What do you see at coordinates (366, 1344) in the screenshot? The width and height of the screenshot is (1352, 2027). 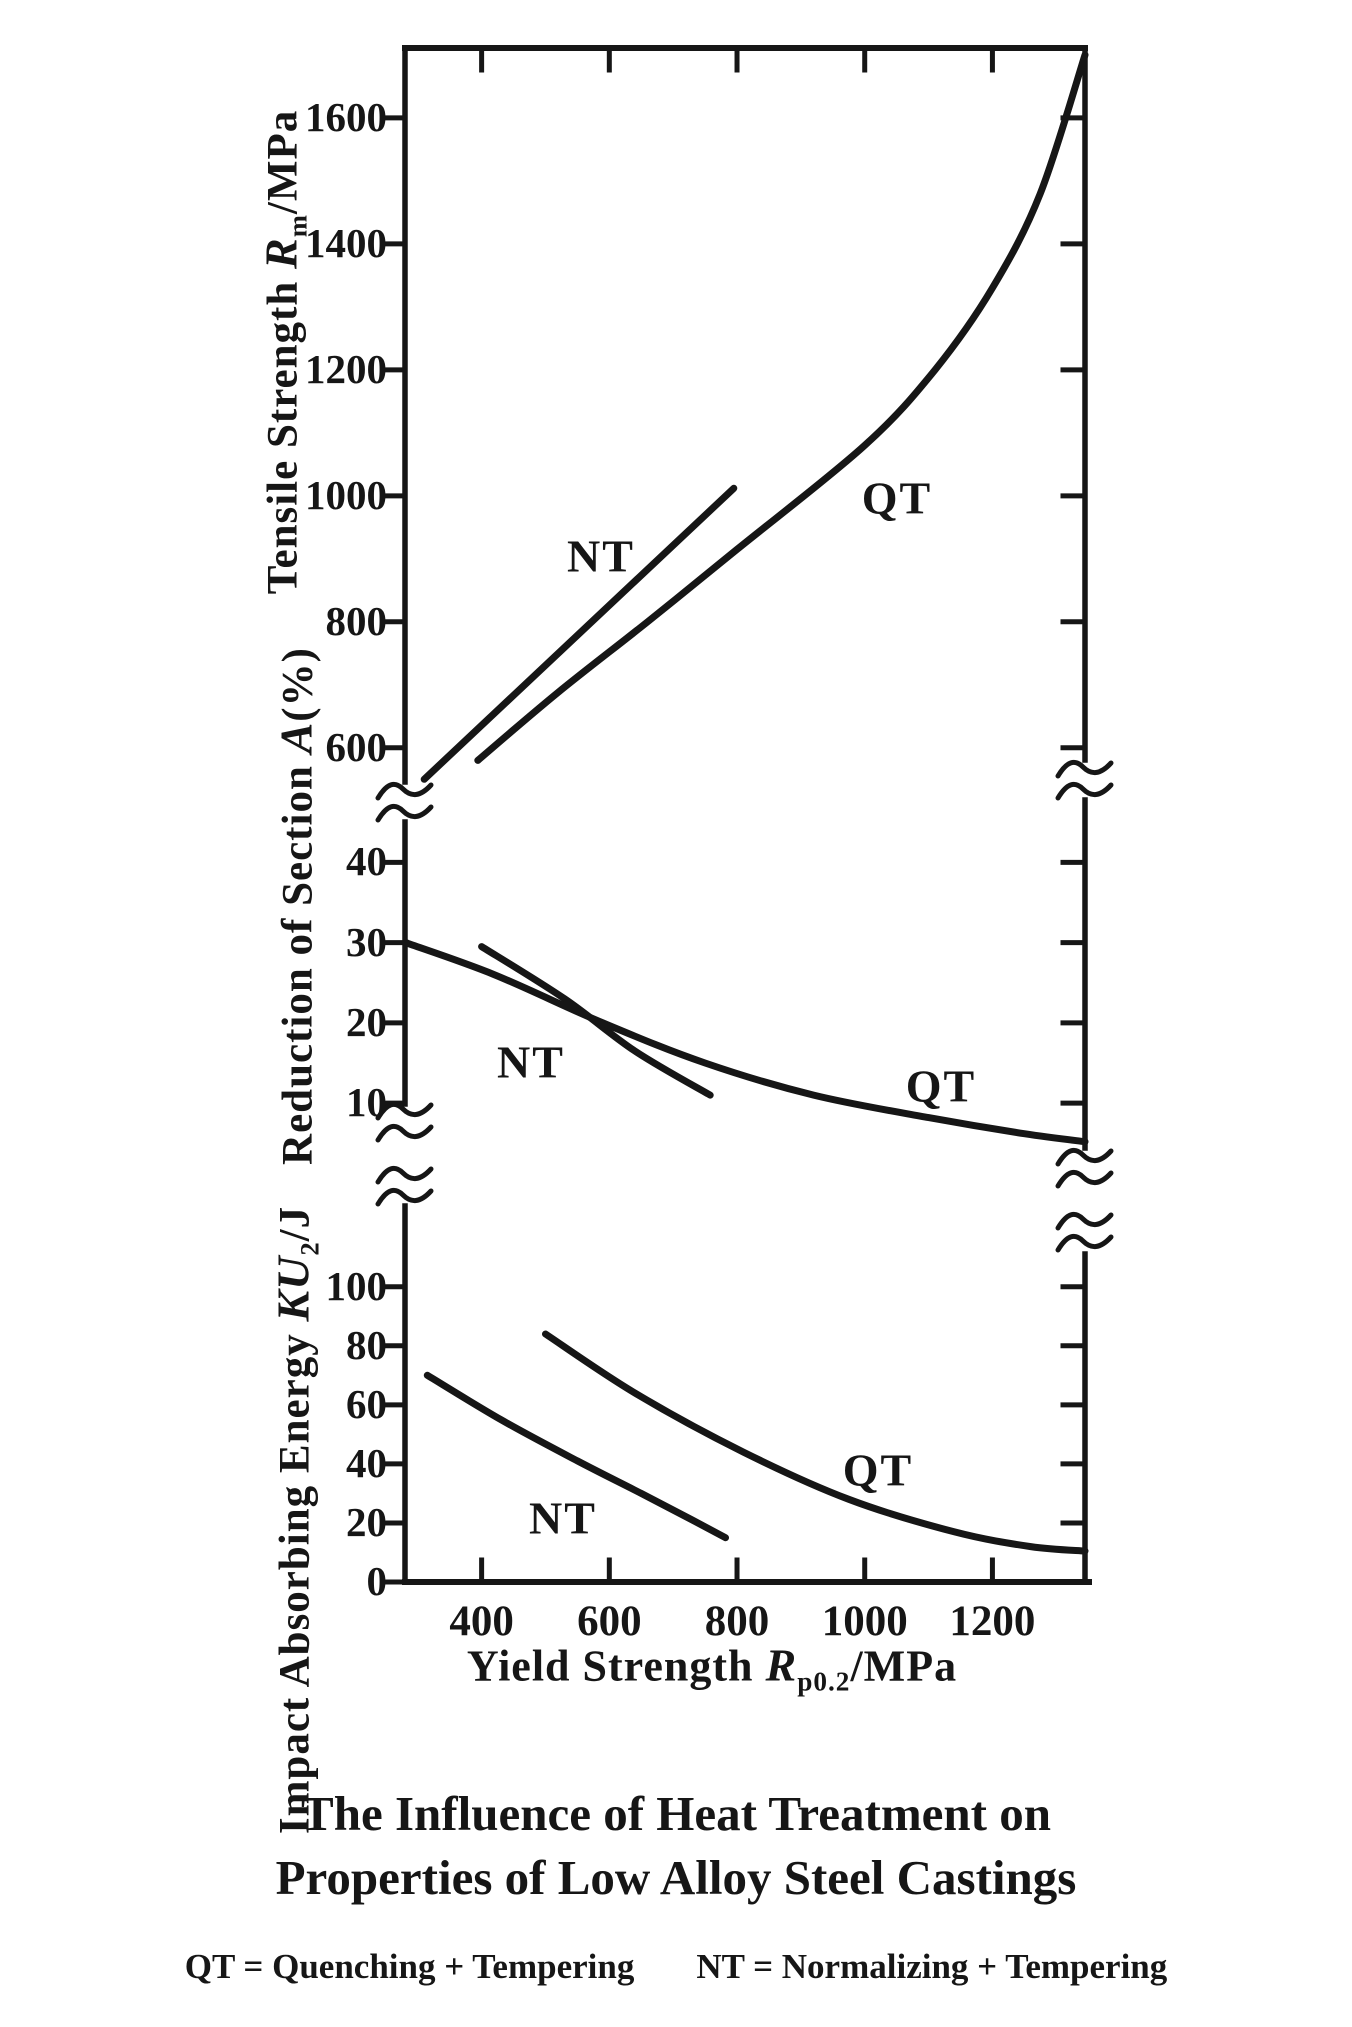 I see `y-tick-label-impact: 80` at bounding box center [366, 1344].